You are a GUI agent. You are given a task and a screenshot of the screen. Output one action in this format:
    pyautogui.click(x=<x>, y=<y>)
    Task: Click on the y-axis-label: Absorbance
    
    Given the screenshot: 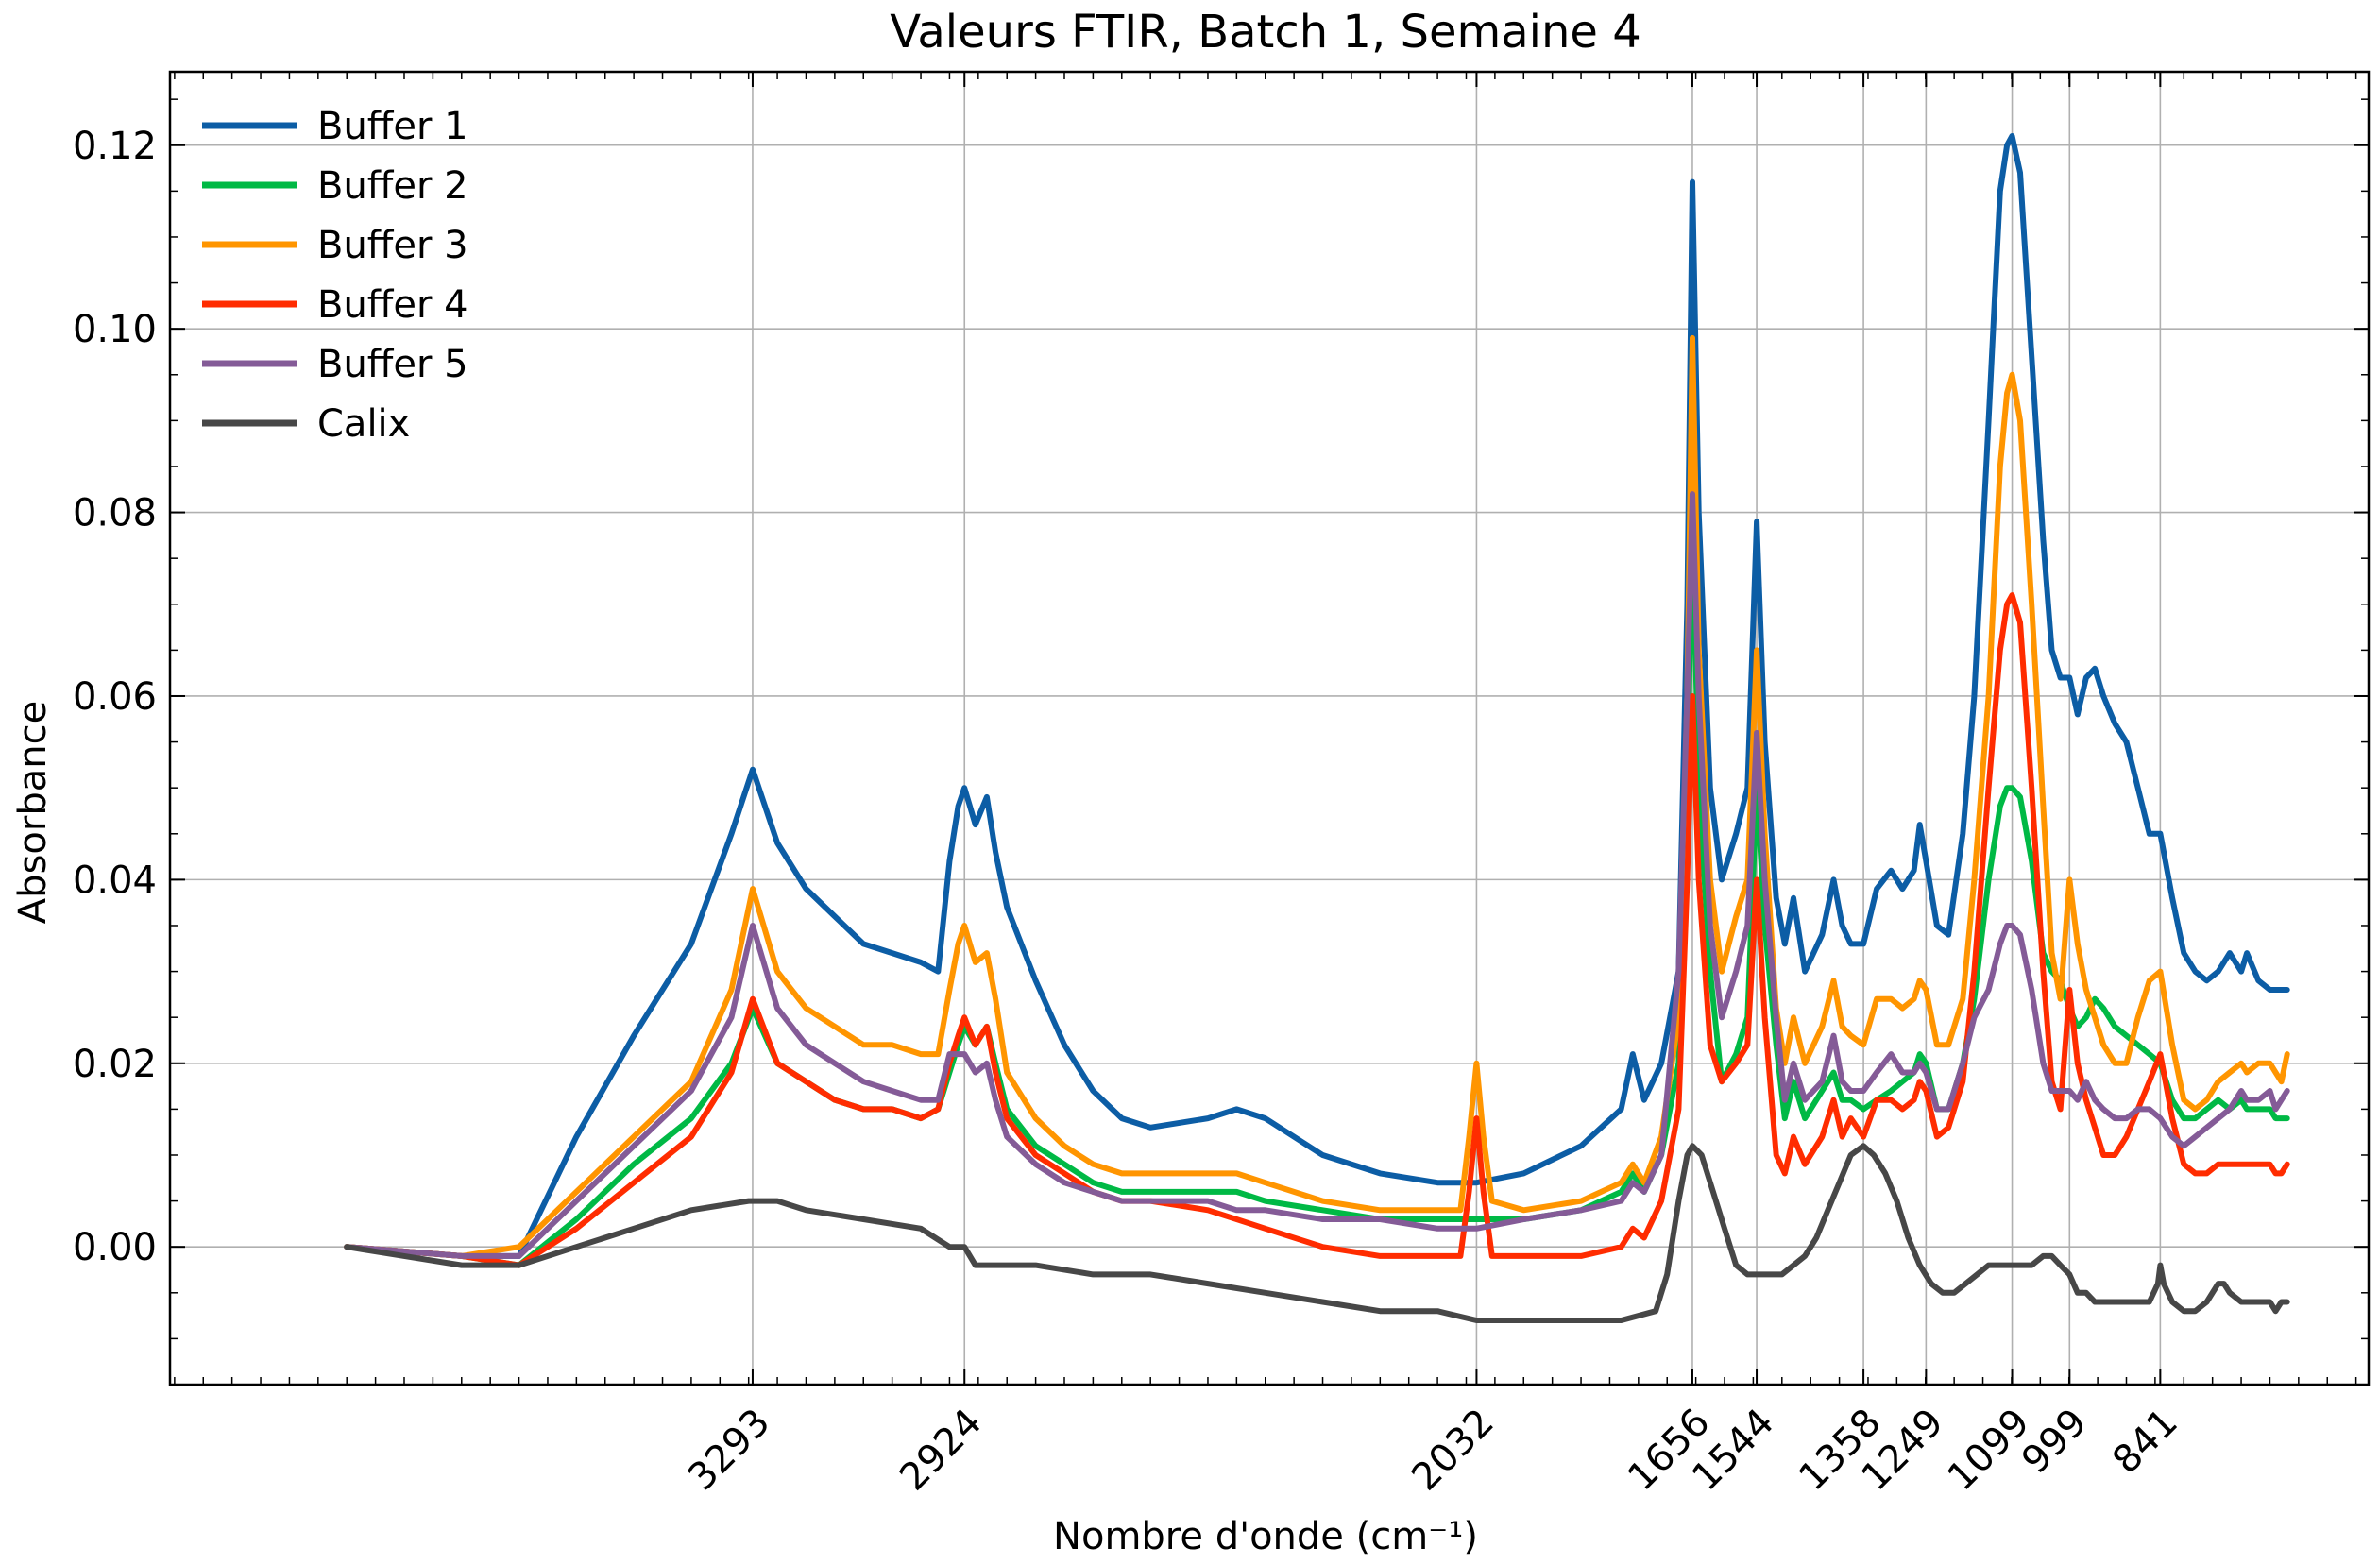 What is the action you would take?
    pyautogui.click(x=33, y=812)
    